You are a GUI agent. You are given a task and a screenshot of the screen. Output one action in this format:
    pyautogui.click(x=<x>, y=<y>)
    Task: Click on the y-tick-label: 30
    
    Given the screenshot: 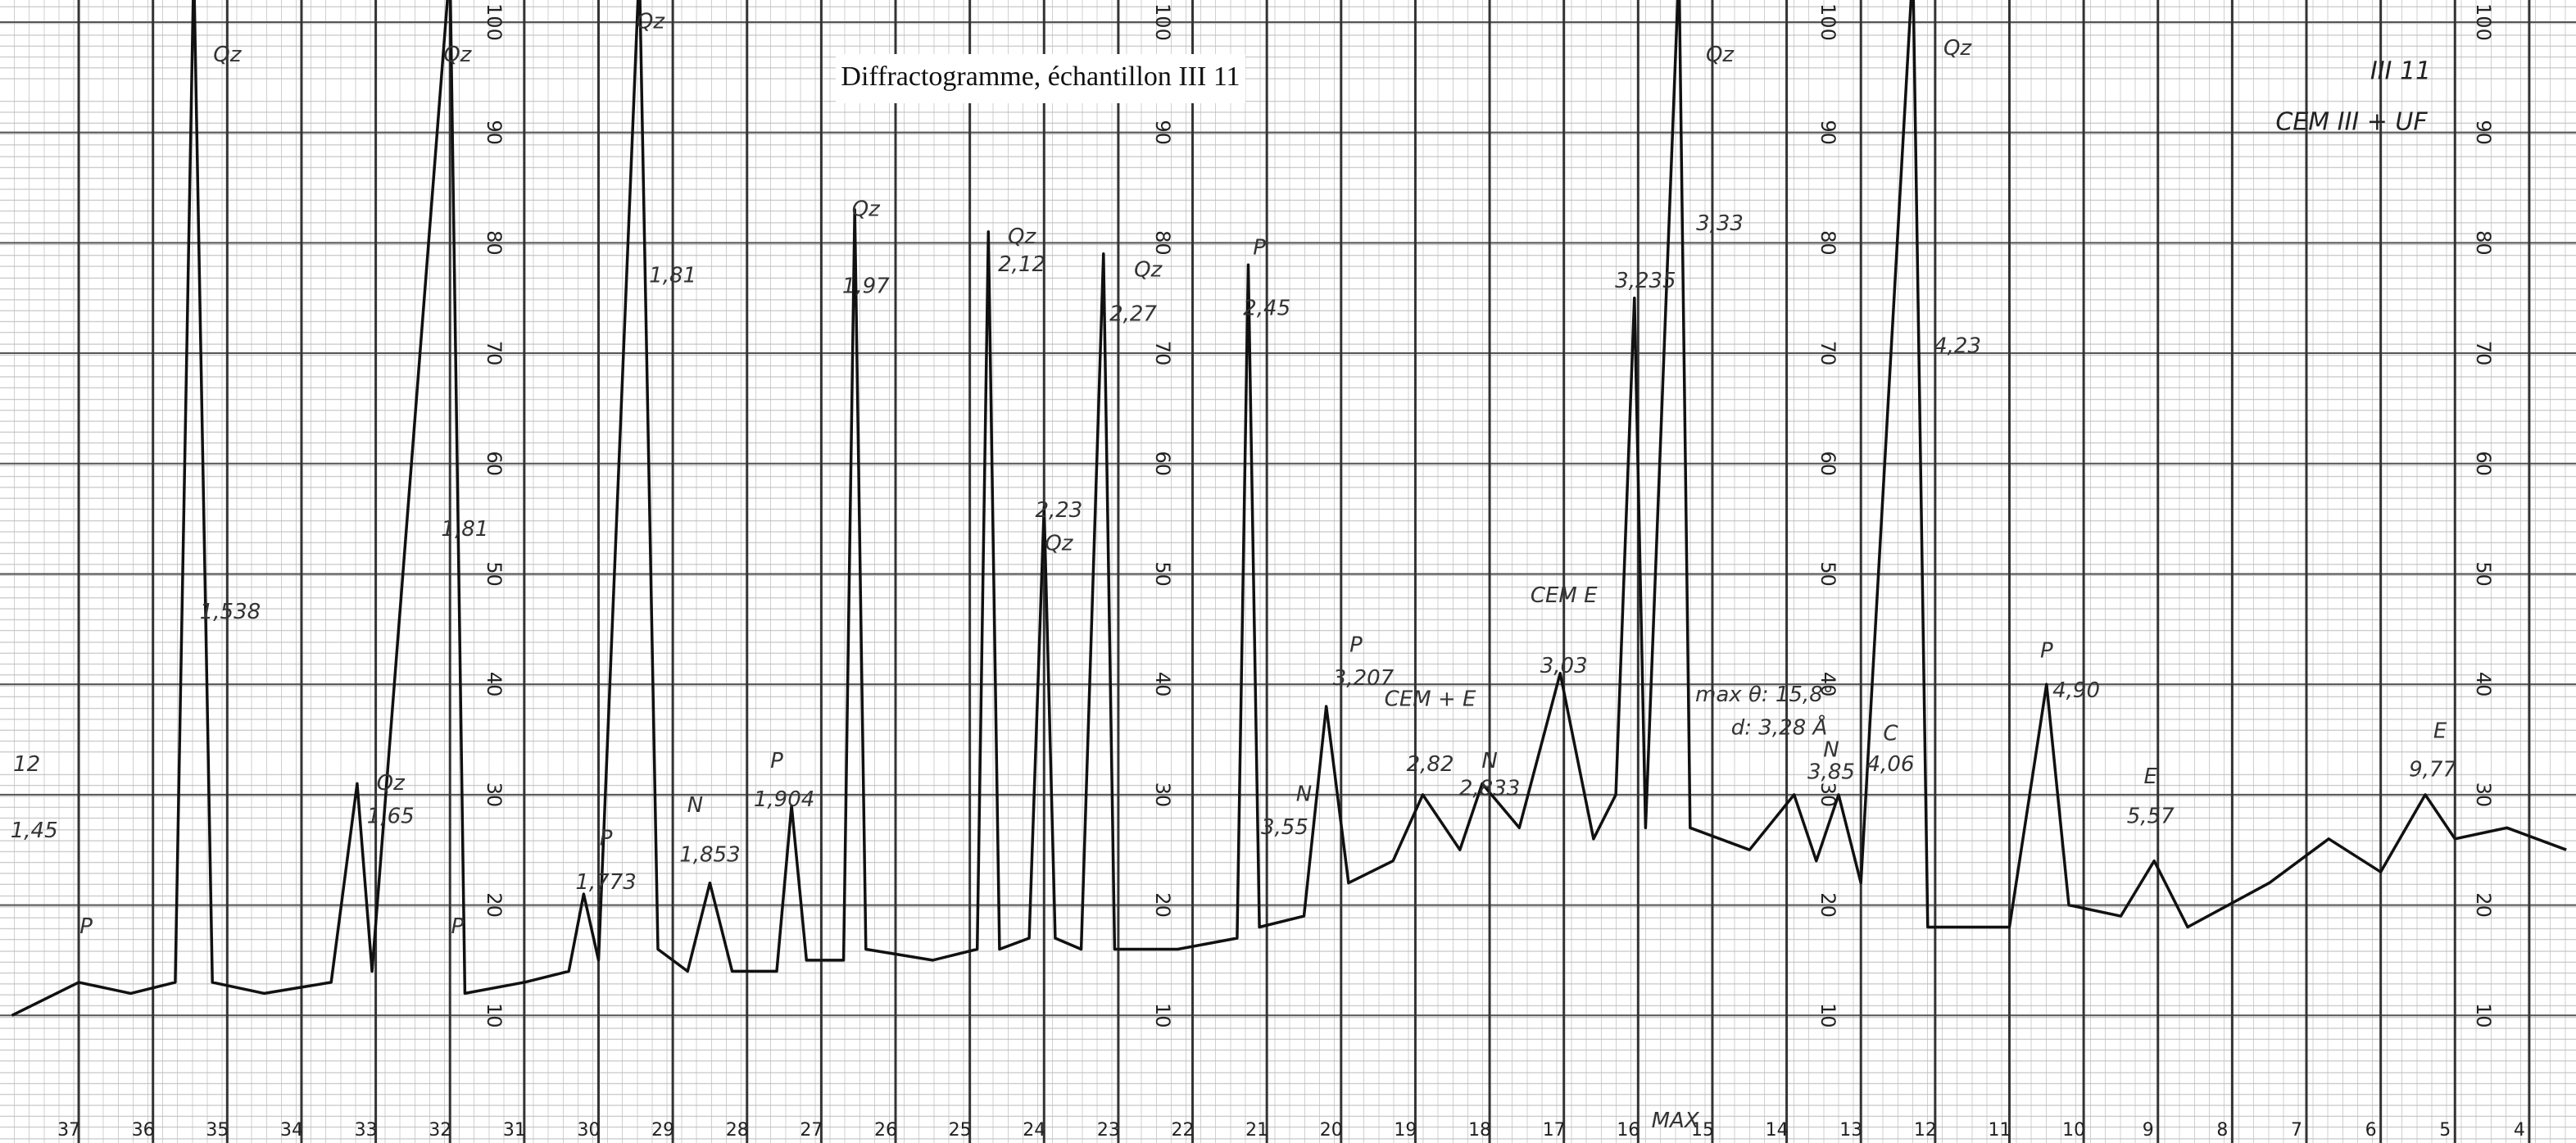 What is the action you would take?
    pyautogui.click(x=495, y=795)
    